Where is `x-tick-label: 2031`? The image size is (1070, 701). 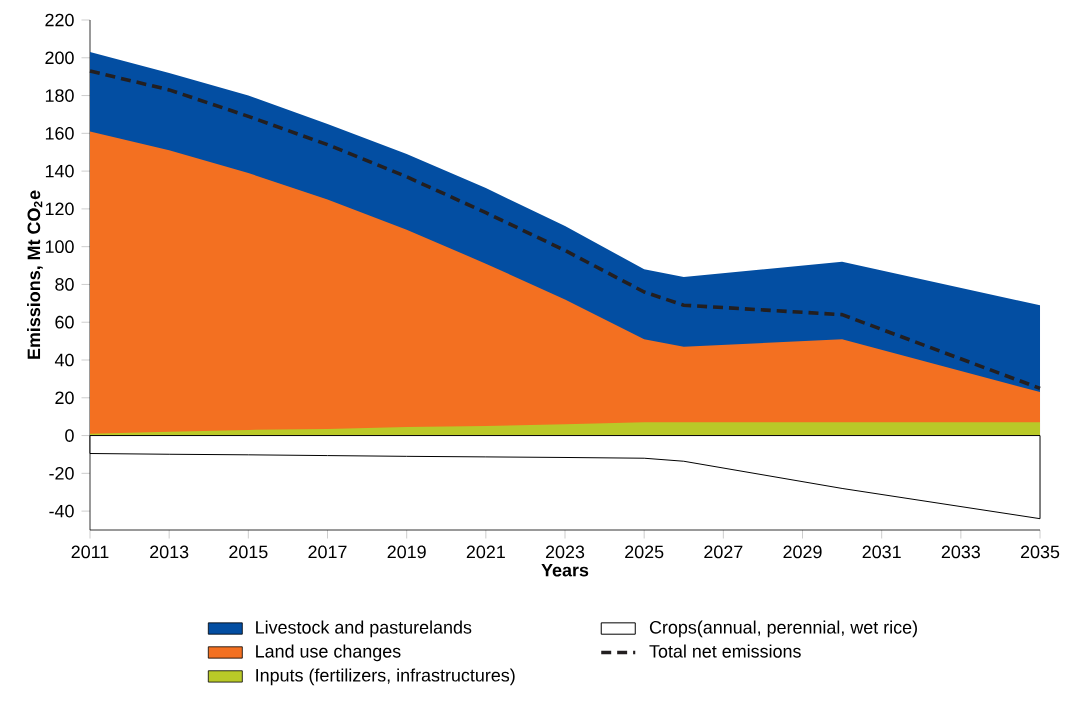
x-tick-label: 2031 is located at coordinates (881, 552).